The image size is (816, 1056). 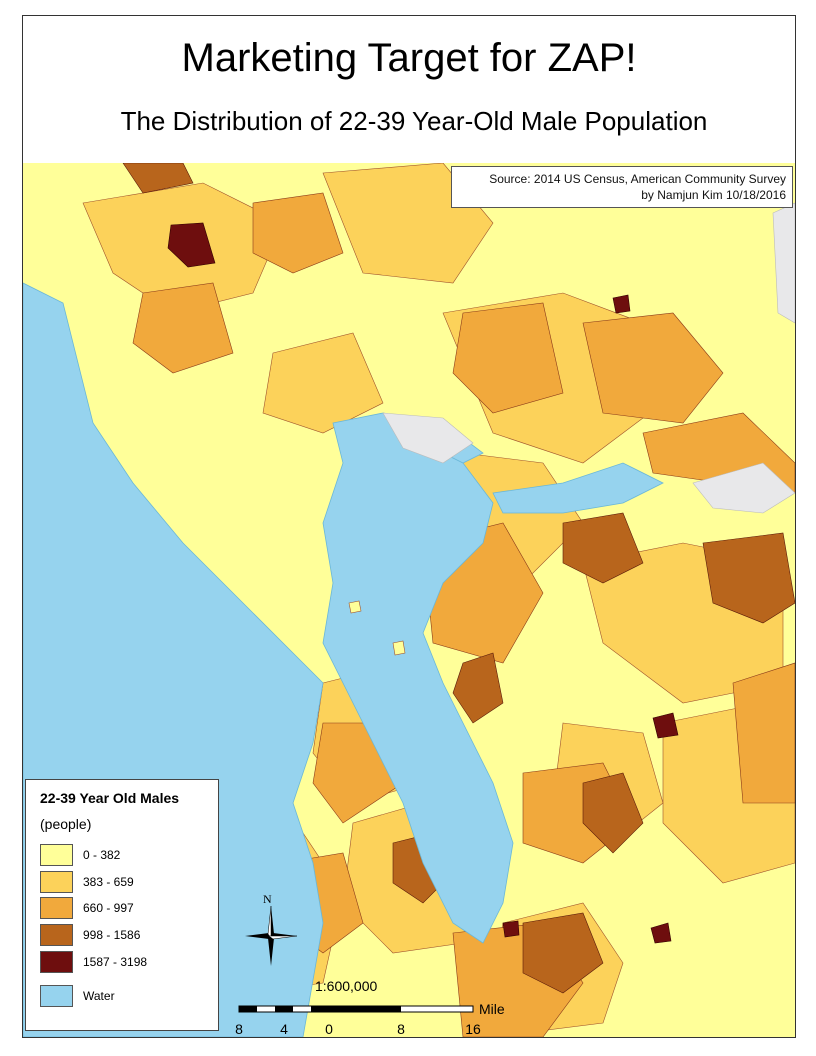 I want to click on no-data-areas, so click(x=588, y=358).